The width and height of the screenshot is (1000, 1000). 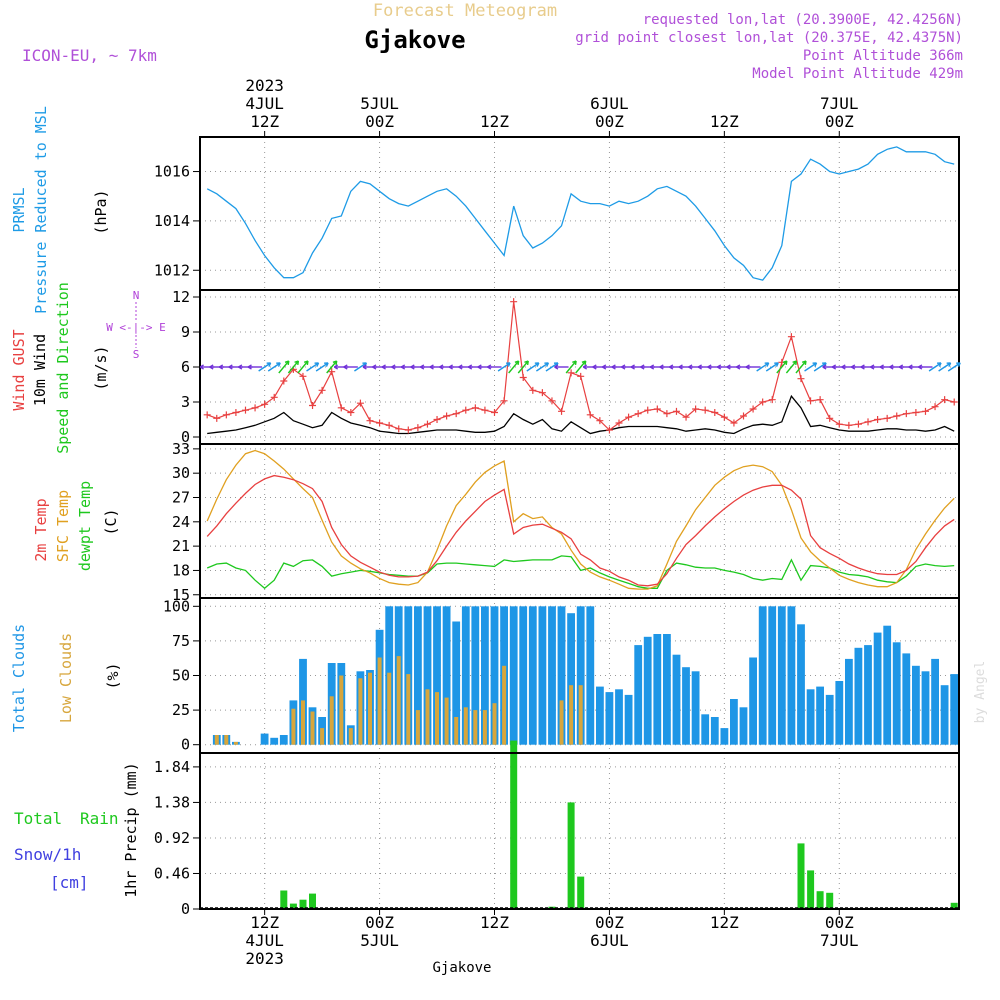 I want to click on top-time-label: 6JUL, so click(x=609, y=103).